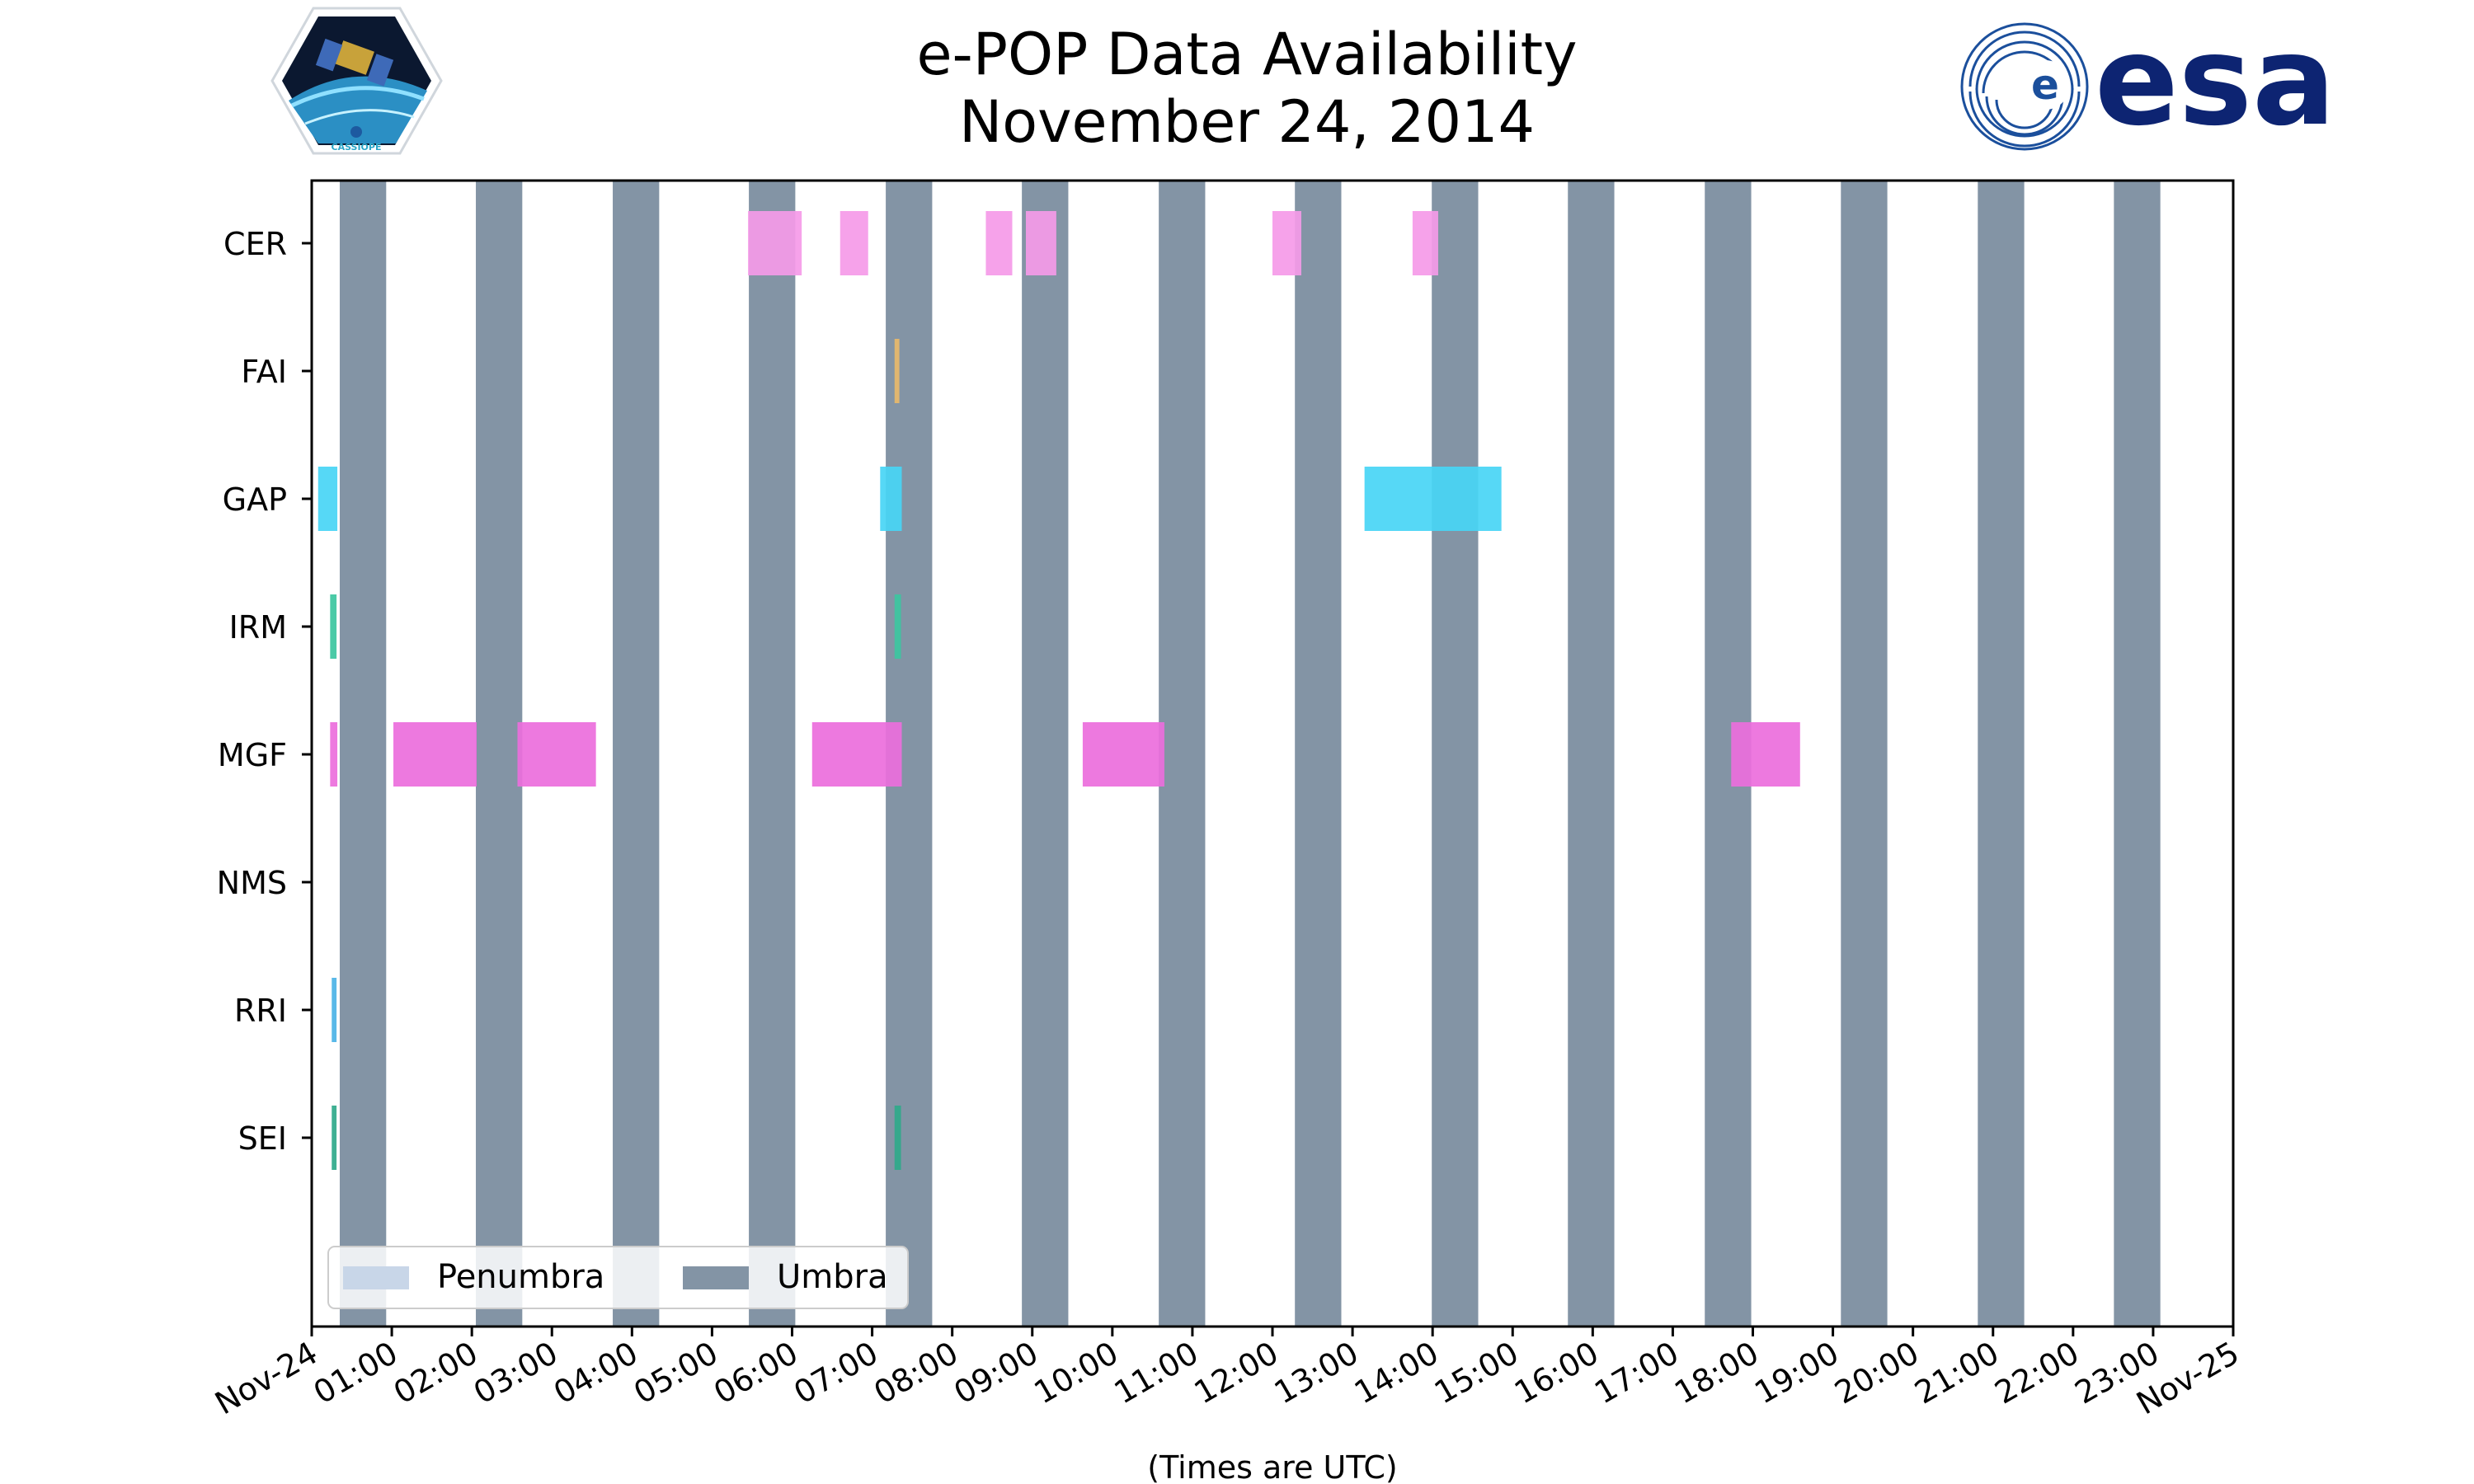 The width and height of the screenshot is (2474, 1484). Describe the element at coordinates (356, 1373) in the screenshot. I see `x-tick-label: 01:00` at that location.